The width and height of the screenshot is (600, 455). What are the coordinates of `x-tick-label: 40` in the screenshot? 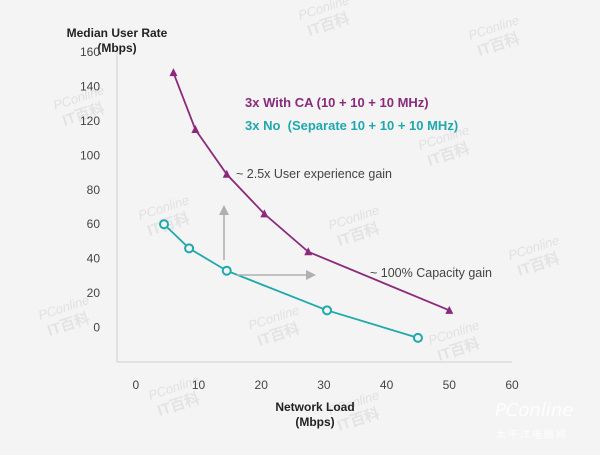 It's located at (387, 385).